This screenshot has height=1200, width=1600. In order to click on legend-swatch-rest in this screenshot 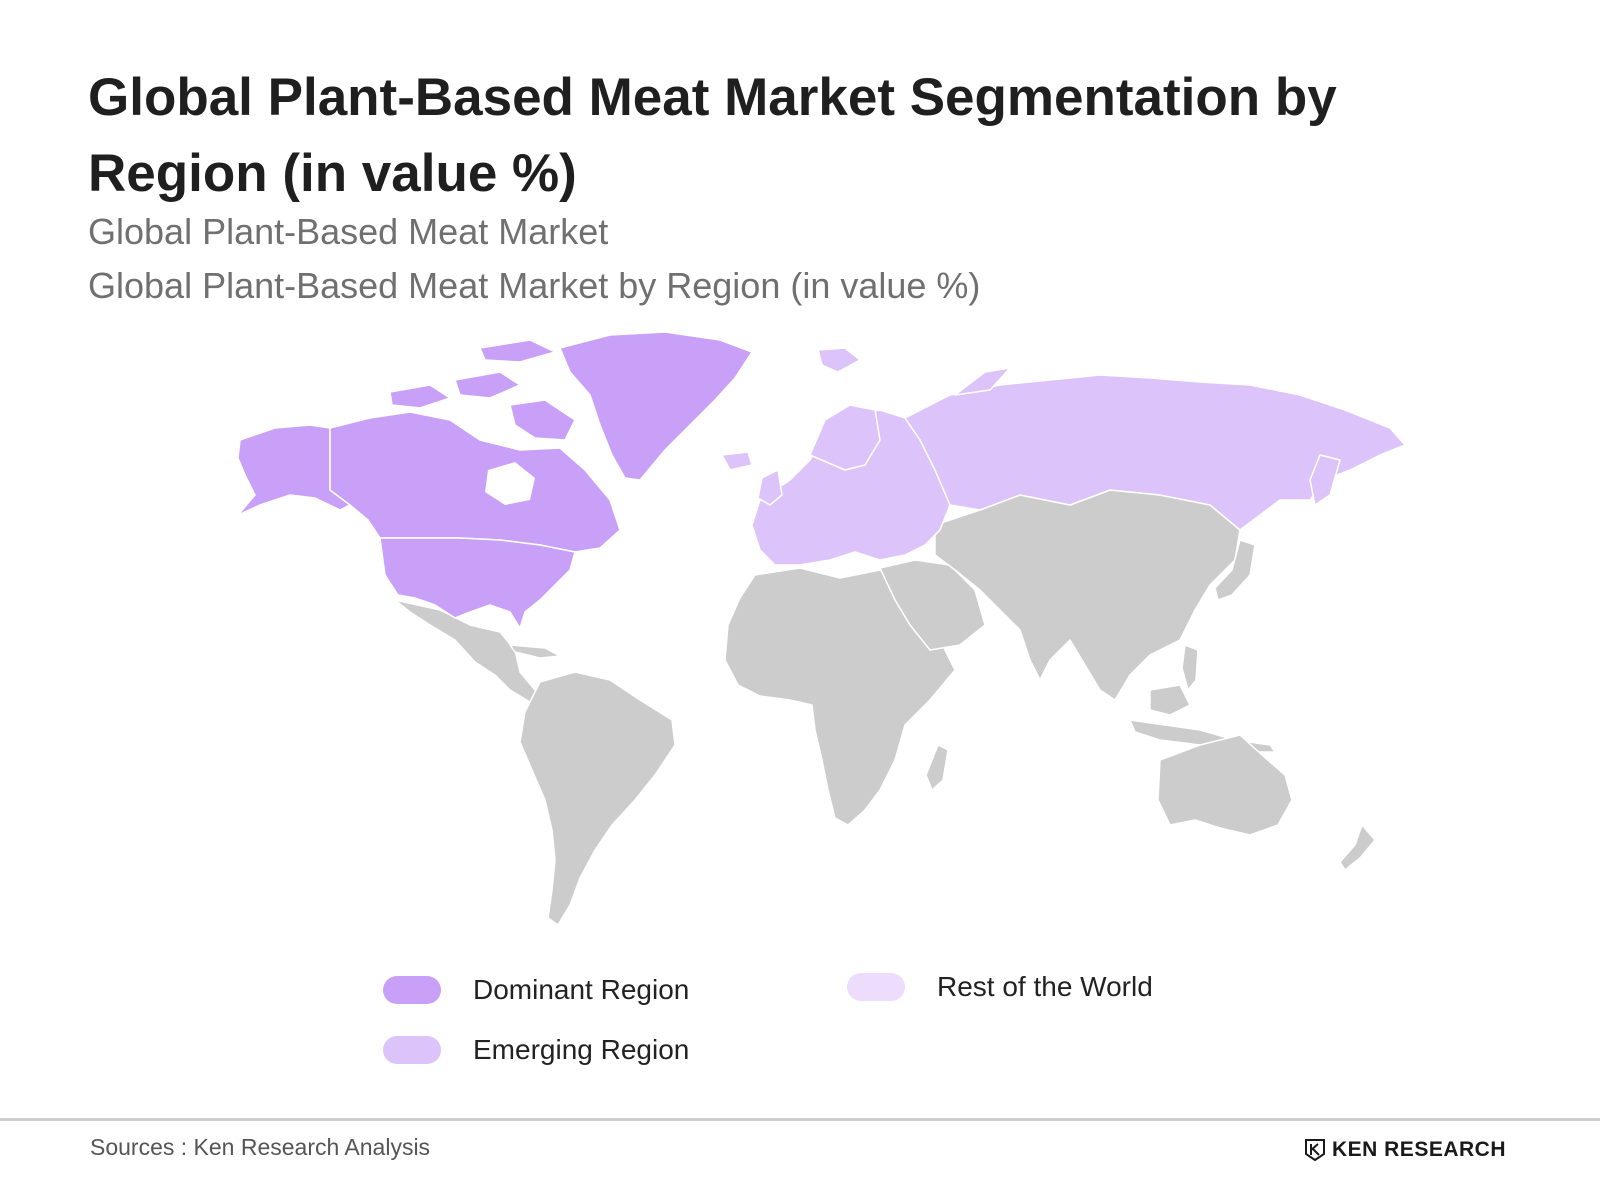, I will do `click(876, 987)`.